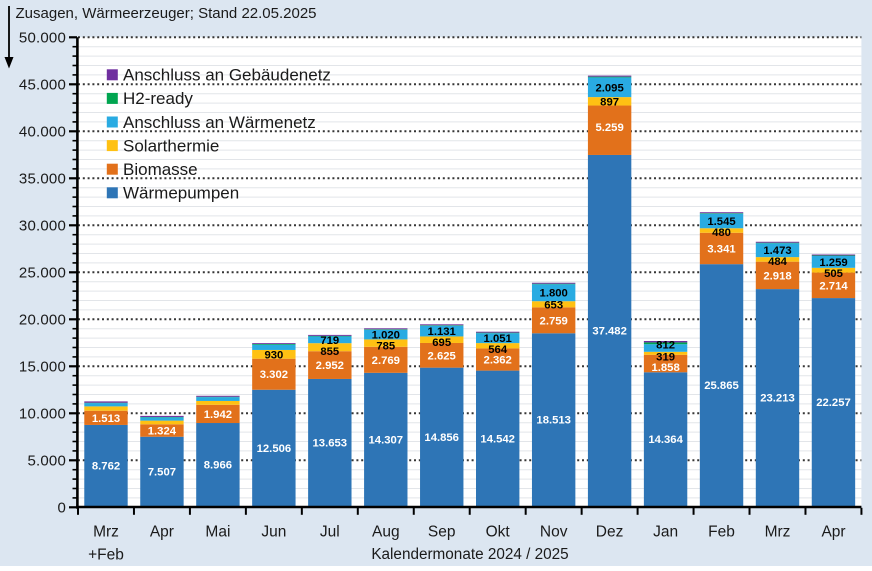 Image resolution: width=872 pixels, height=571 pixels. I want to click on svg-text: Jul, so click(330, 532).